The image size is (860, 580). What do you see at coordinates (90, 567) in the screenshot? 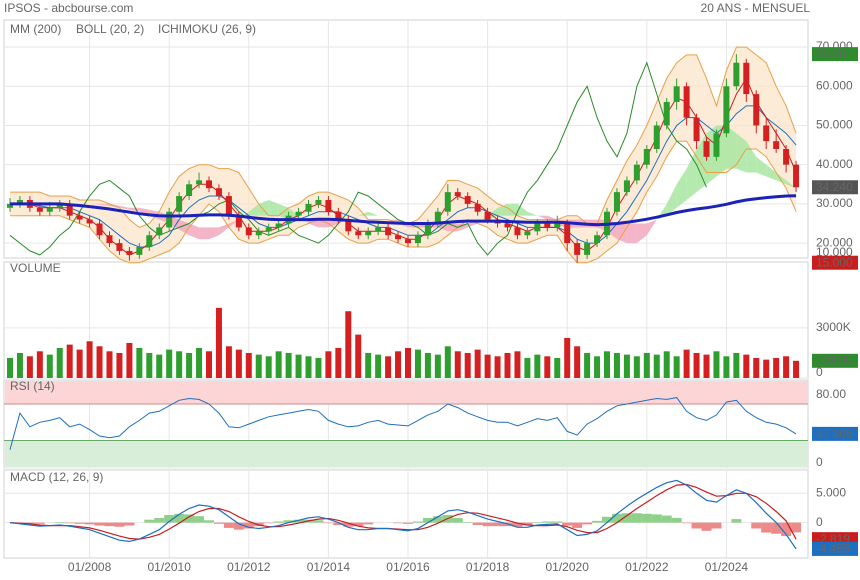
I see `x-tick-label: 01/2008` at bounding box center [90, 567].